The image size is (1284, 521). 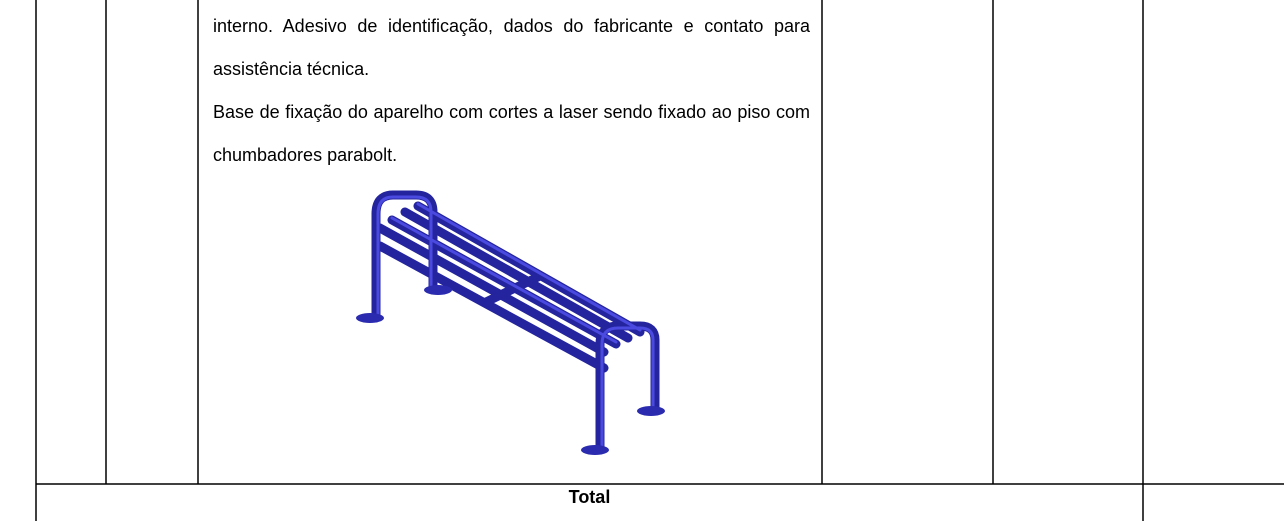 I want to click on bench-illustration, so click(x=510, y=322).